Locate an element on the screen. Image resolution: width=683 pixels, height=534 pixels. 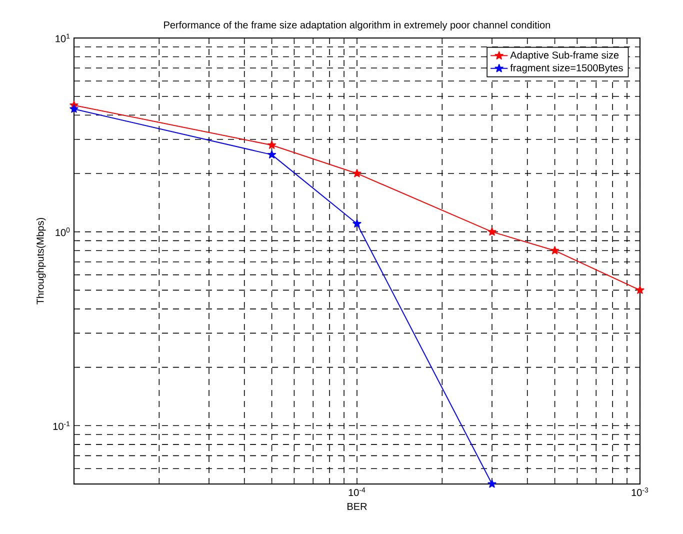
y-axis-title: Throughputs(Mbps) is located at coordinates (41, 261).